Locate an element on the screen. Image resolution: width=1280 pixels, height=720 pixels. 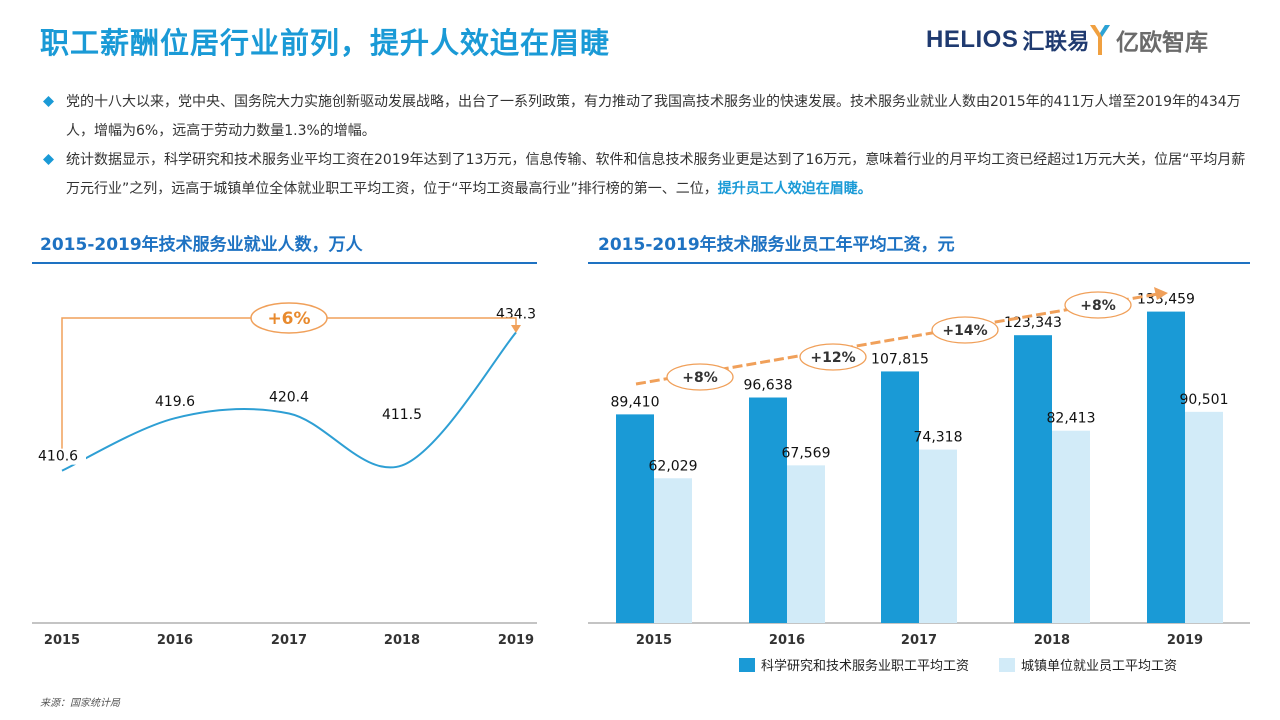
bar-value-label: 96,638 is located at coordinates (768, 386).